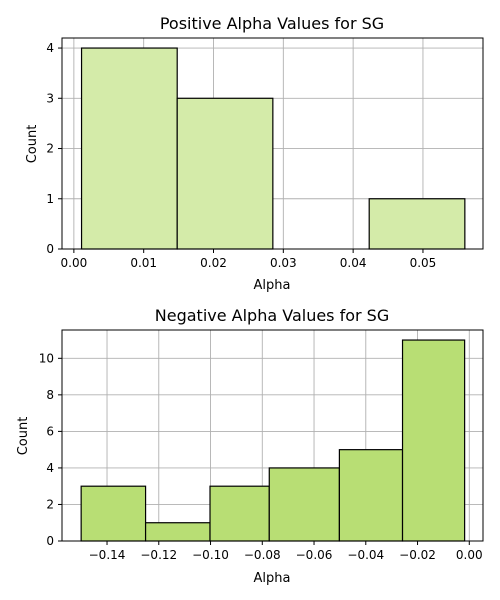 This screenshot has width=500, height=600. I want to click on y-ticks: 0 2 4 6 8 10, so click(50, 449).